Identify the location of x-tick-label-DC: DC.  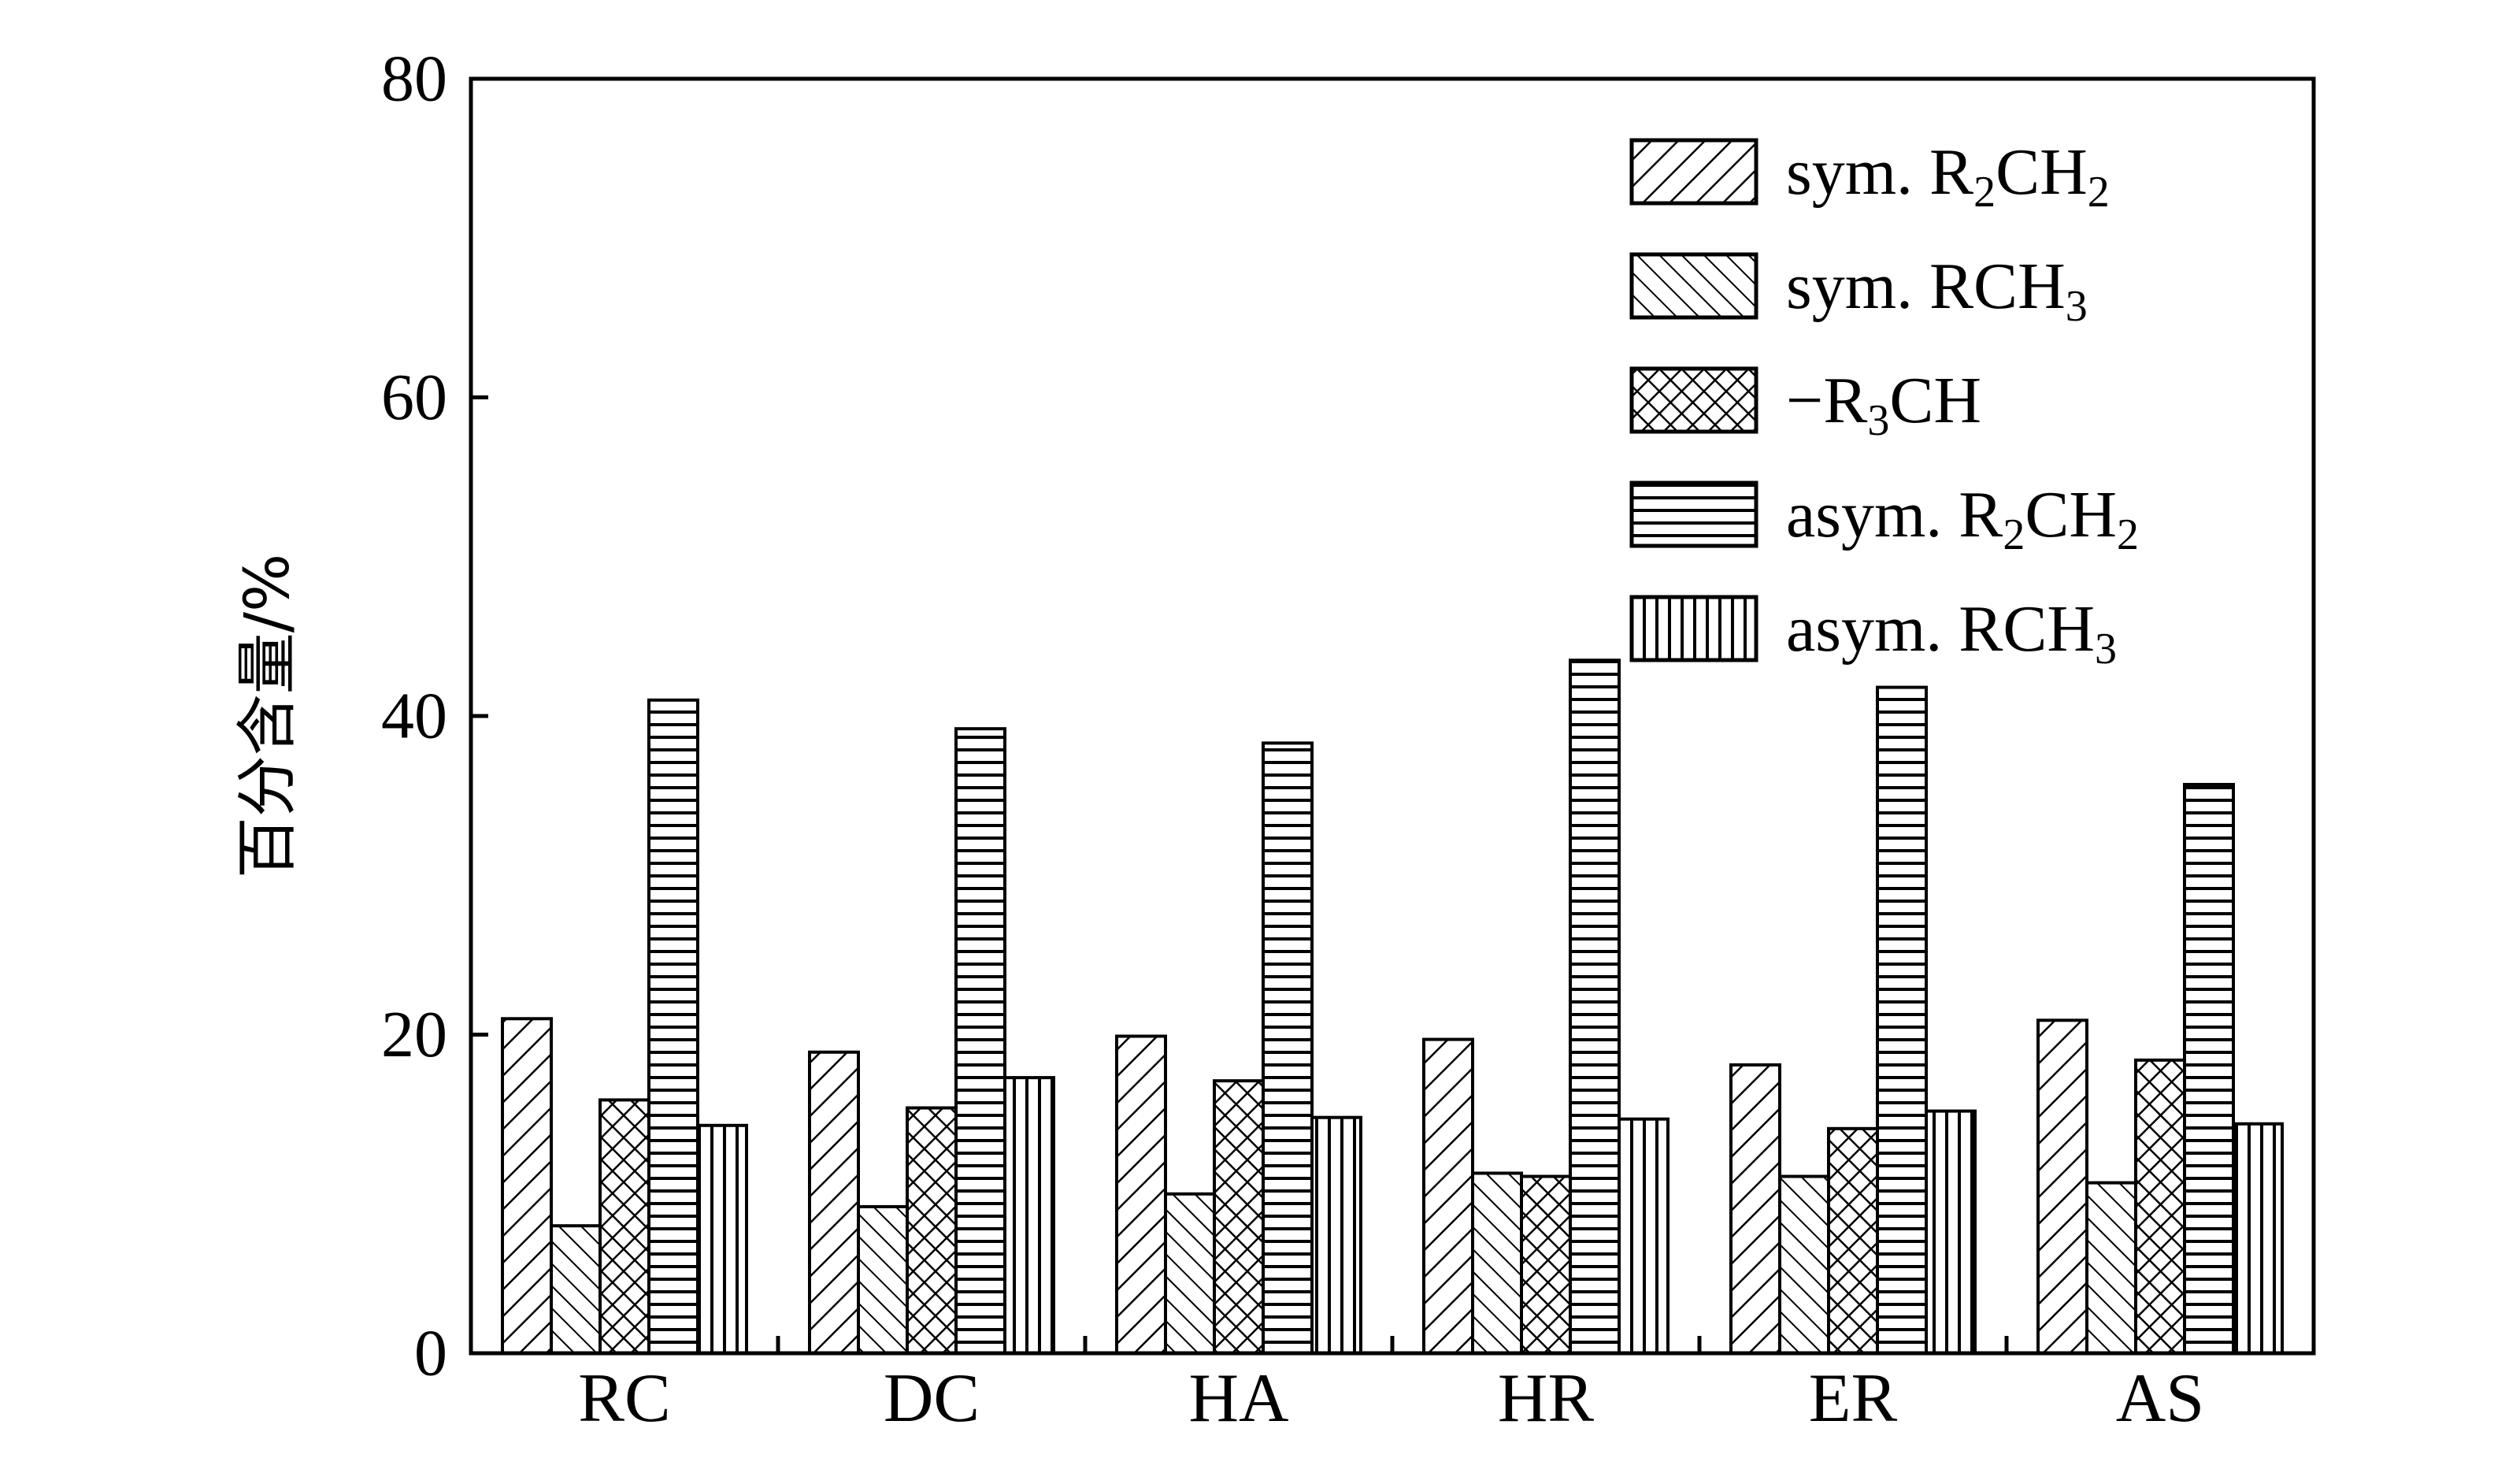
(932, 1398).